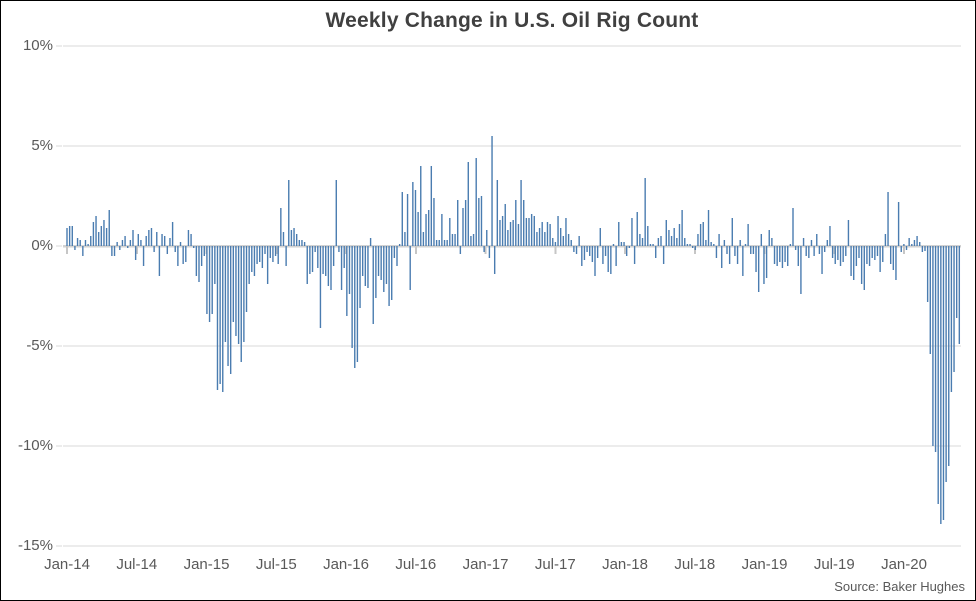 The width and height of the screenshot is (976, 601). What do you see at coordinates (416, 564) in the screenshot?
I see `x-tick-label: Jul-16` at bounding box center [416, 564].